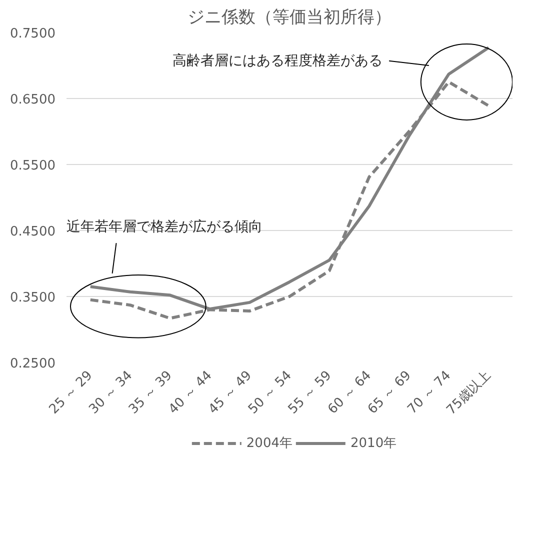 This screenshot has height=558, width=534. Describe the element at coordinates (33, 166) in the screenshot. I see `y-tick-label: 0.5500` at that location.